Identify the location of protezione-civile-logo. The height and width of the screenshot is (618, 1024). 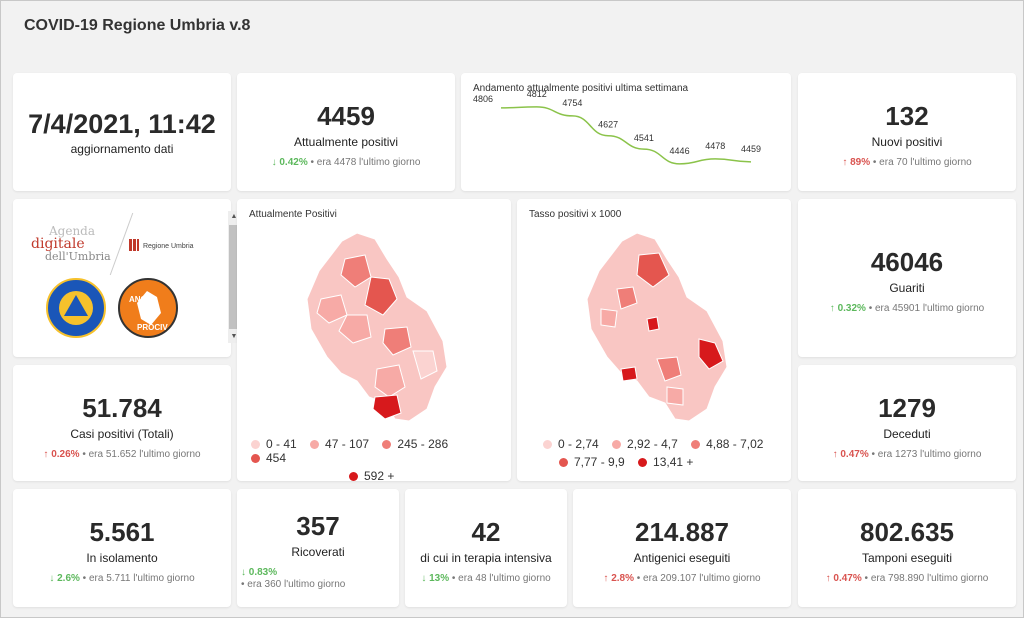
(76, 308).